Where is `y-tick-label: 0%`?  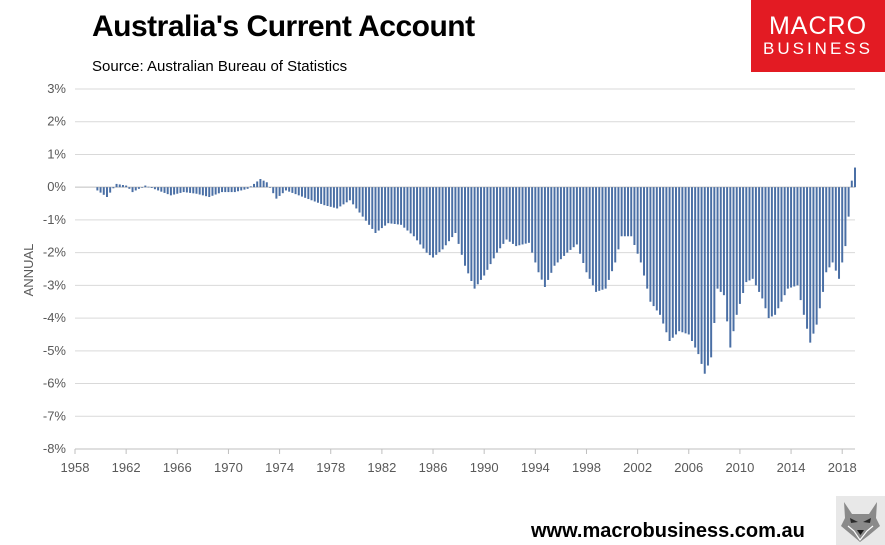 y-tick-label: 0% is located at coordinates (56, 186).